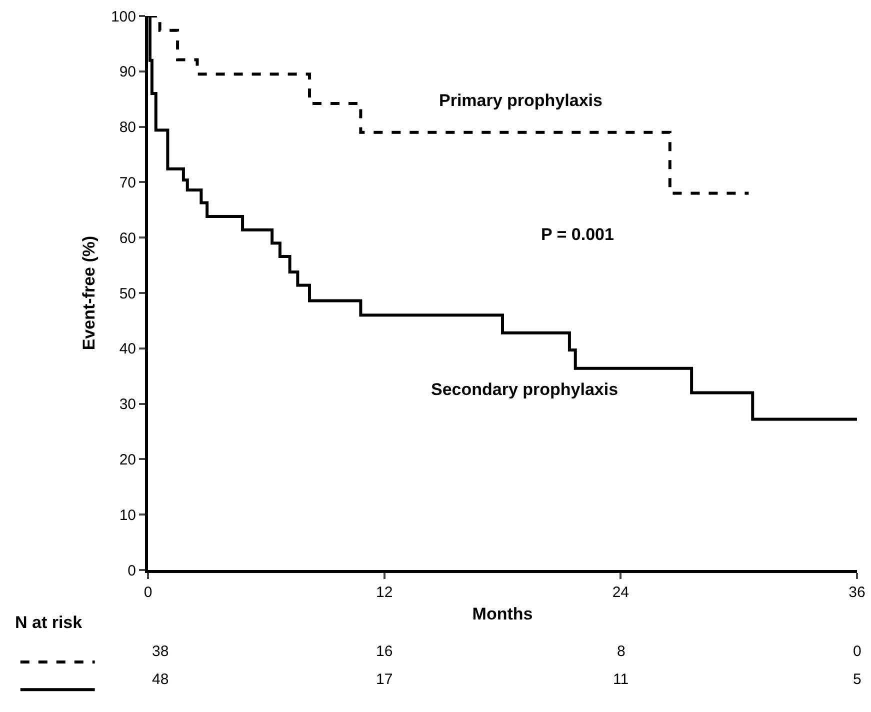 The width and height of the screenshot is (871, 712). Describe the element at coordinates (127, 238) in the screenshot. I see `y-tick-label: 60` at that location.